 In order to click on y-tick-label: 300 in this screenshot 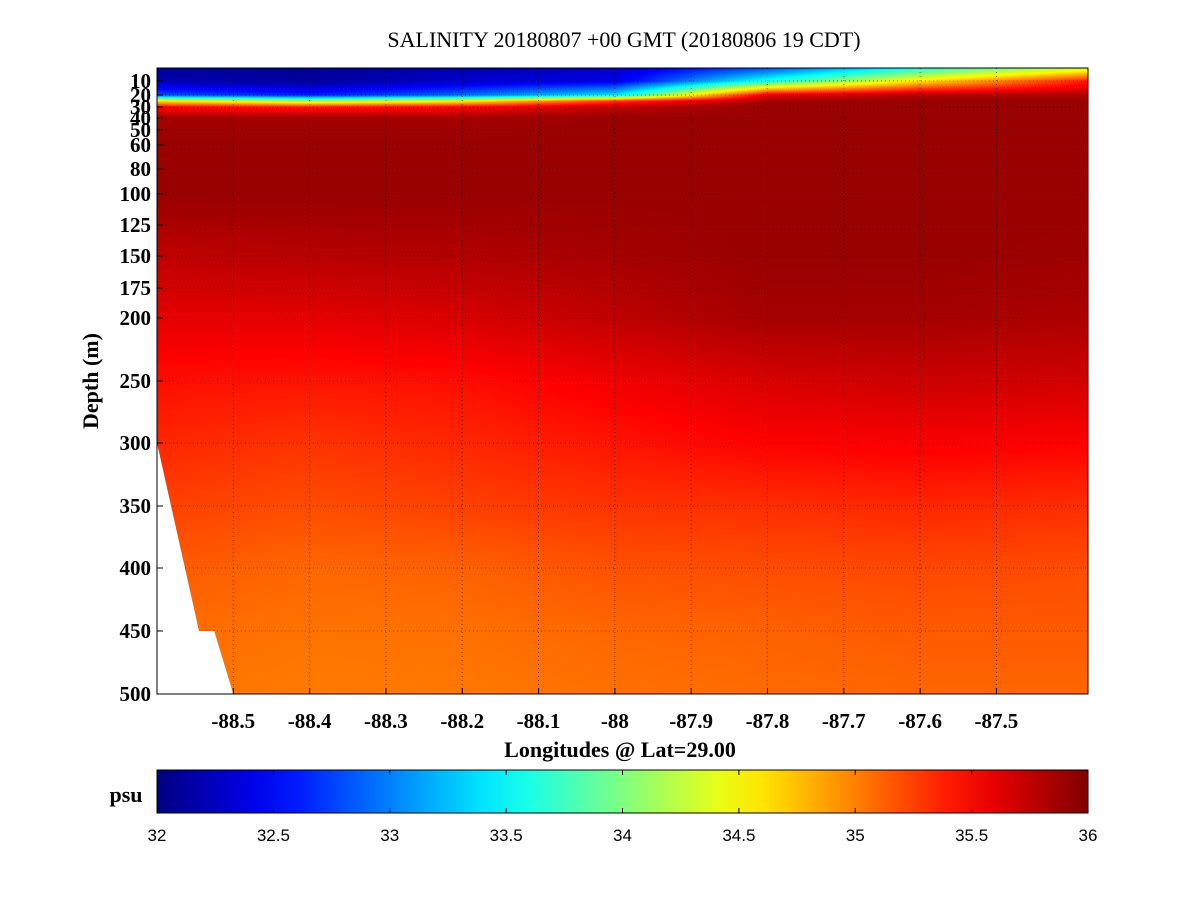, I will do `click(136, 443)`.